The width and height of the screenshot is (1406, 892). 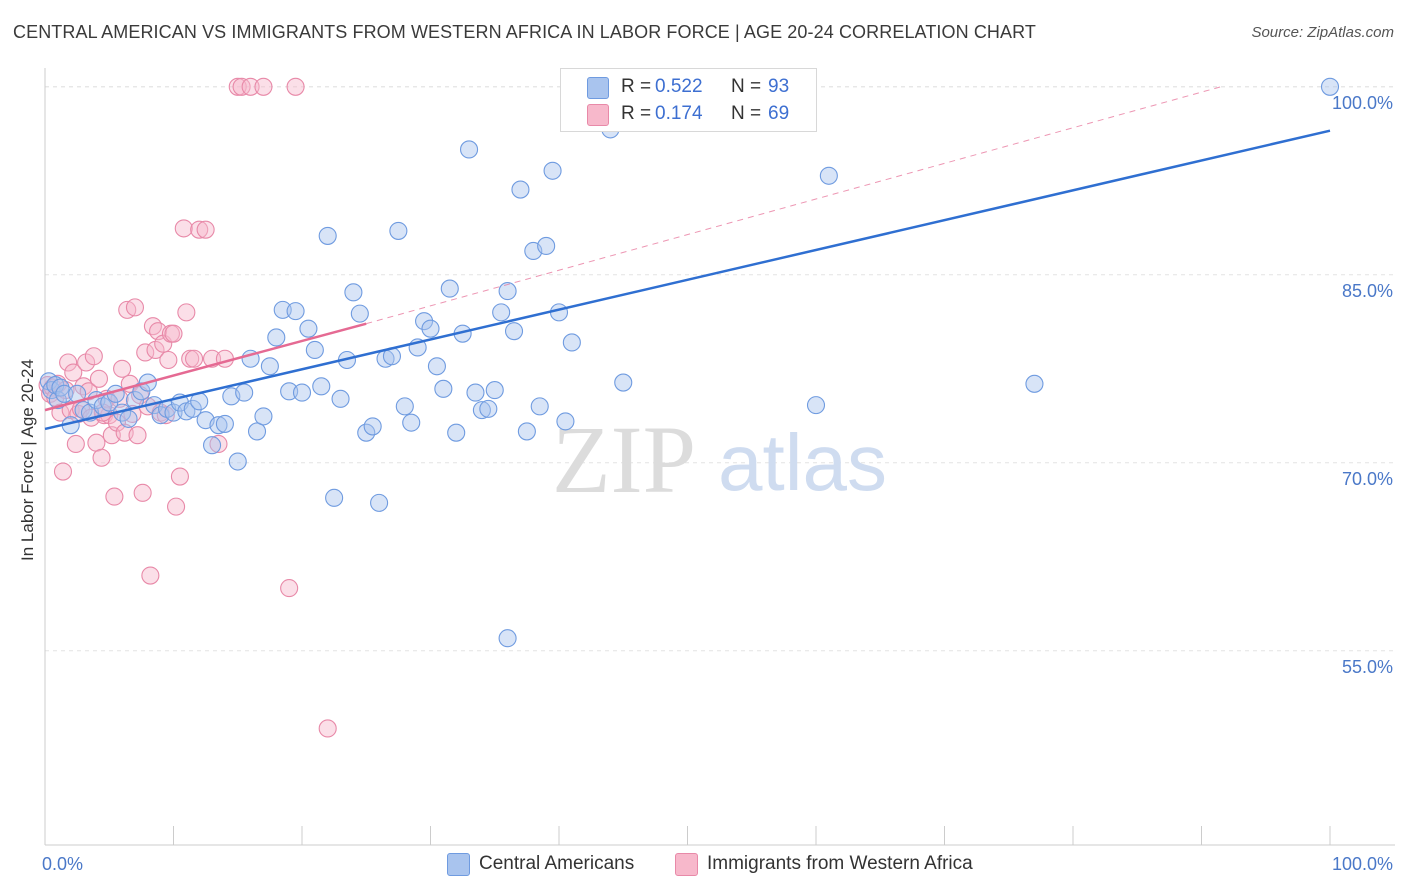 I want to click on y-tick-label: 85.0%, so click(x=1367, y=291).